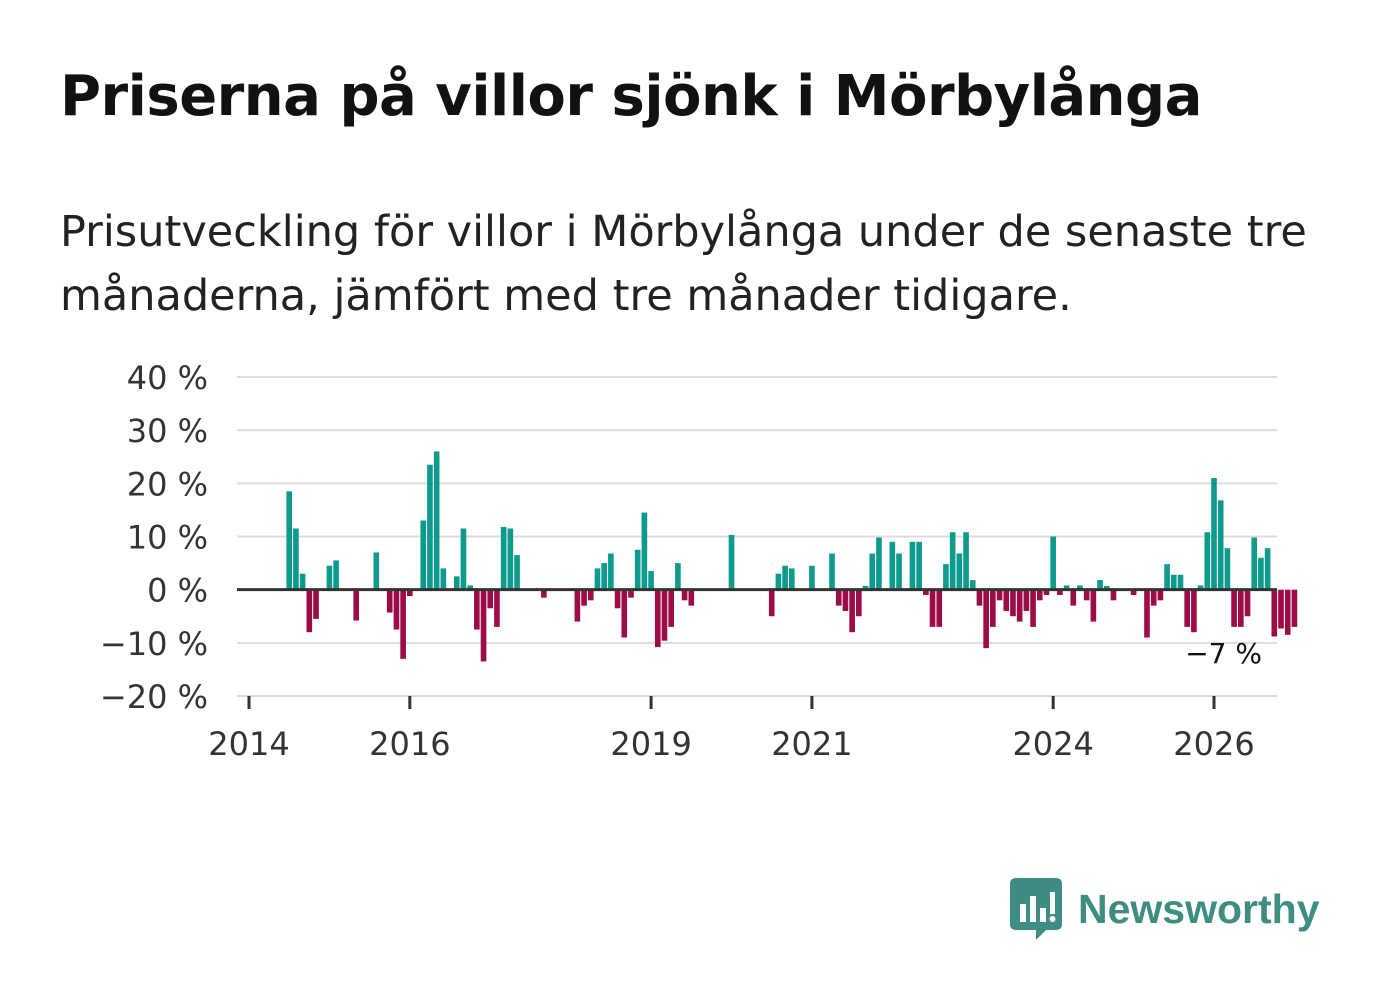 Image resolution: width=1382 pixels, height=999 pixels. Describe the element at coordinates (167, 484) in the screenshot. I see `y-tick-label: 20 %` at that location.